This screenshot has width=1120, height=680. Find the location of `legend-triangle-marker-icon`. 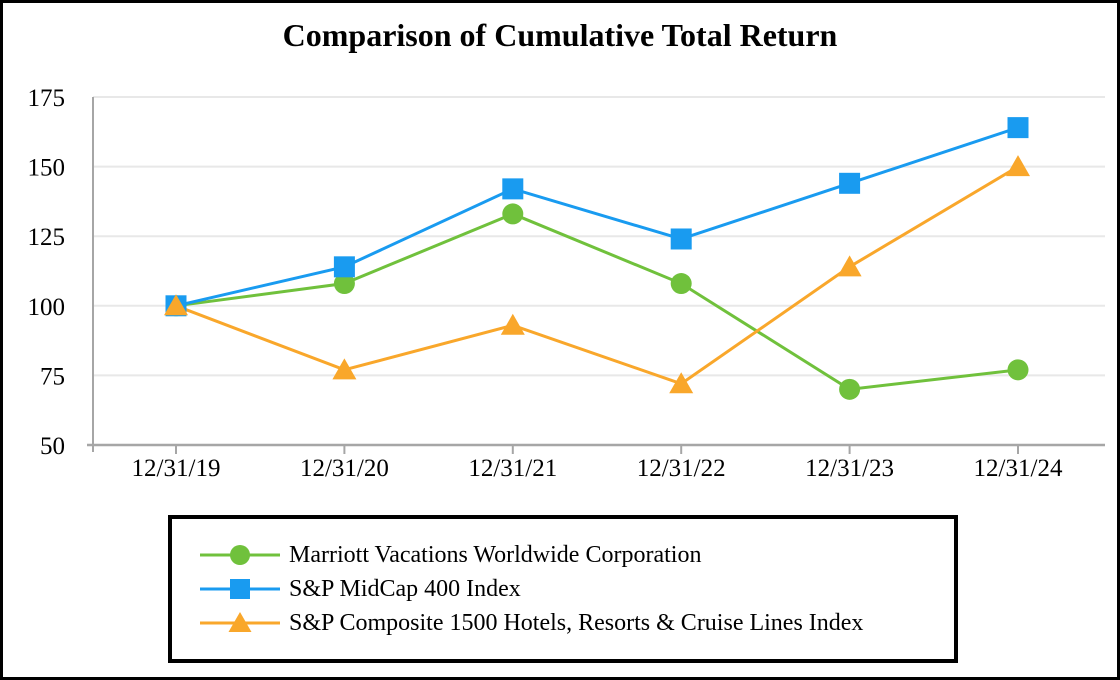

legend-triangle-marker-icon is located at coordinates (240, 622).